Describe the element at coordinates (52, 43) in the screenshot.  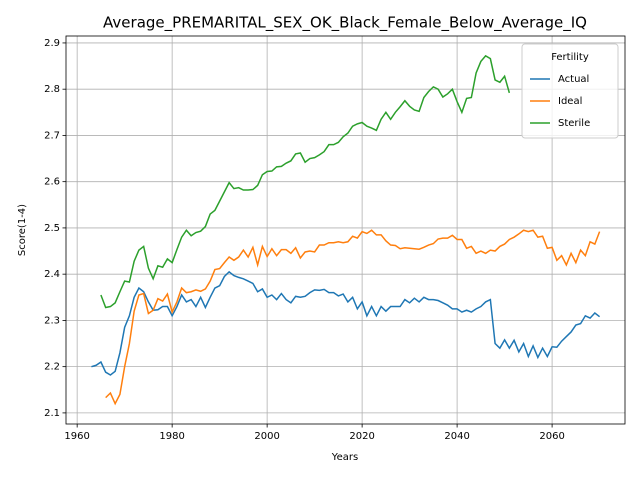
I see `y-tick-label: 2.9` at that location.